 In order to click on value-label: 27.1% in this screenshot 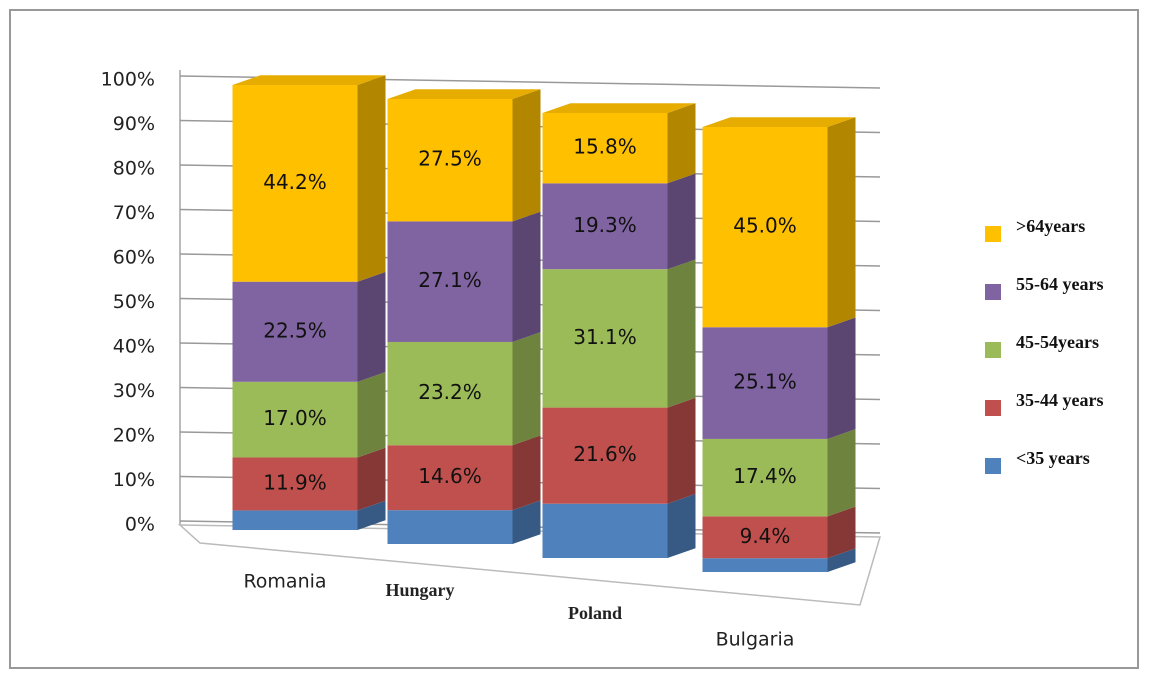, I will do `click(450, 280)`.